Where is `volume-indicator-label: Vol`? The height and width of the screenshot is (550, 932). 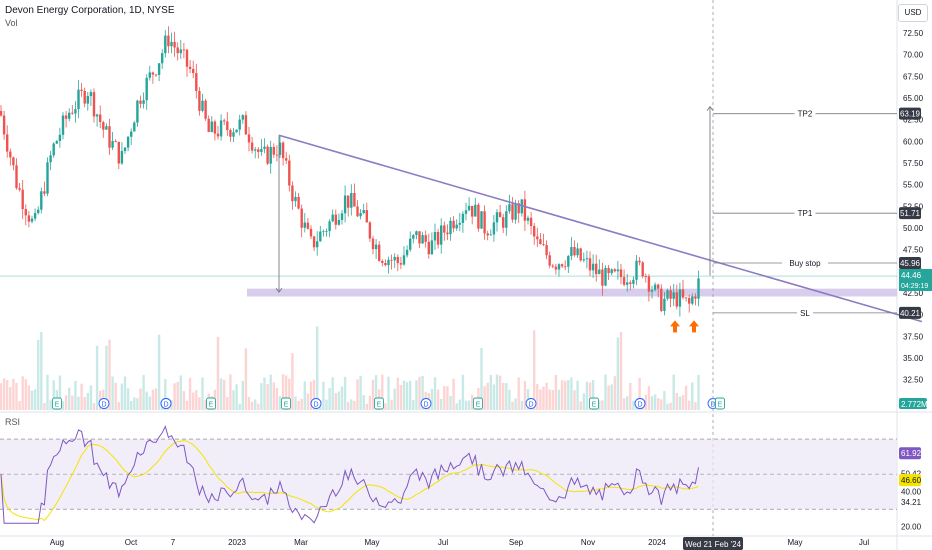
volume-indicator-label: Vol is located at coordinates (11, 23).